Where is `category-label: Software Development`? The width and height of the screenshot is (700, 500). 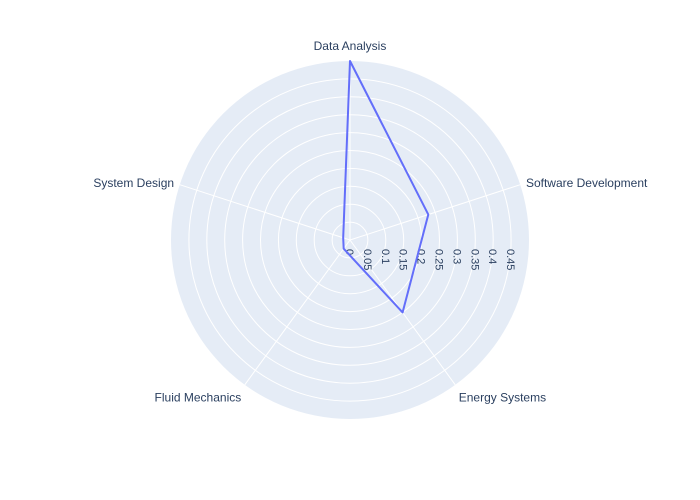
category-label: Software Development is located at coordinates (587, 183).